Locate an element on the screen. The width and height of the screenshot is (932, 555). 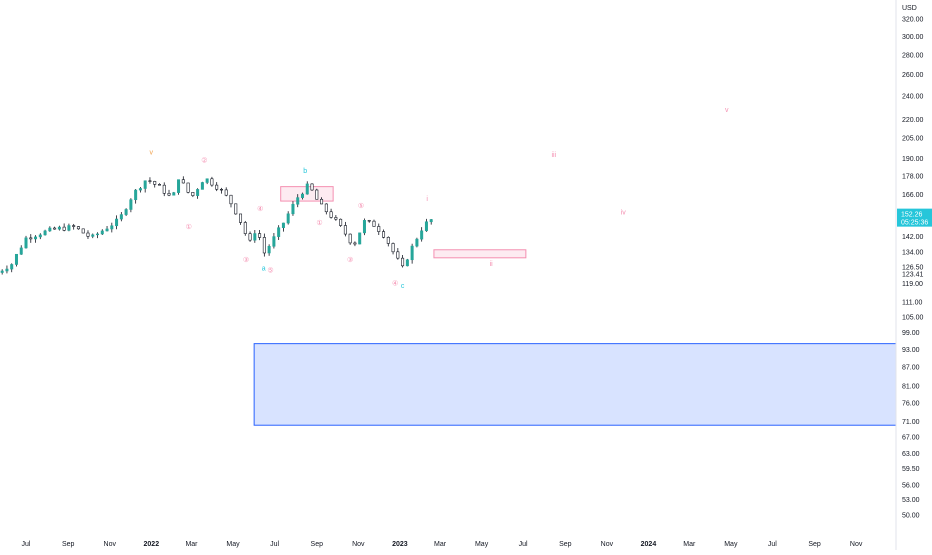
y-tick-label: 81.00 is located at coordinates (911, 387).